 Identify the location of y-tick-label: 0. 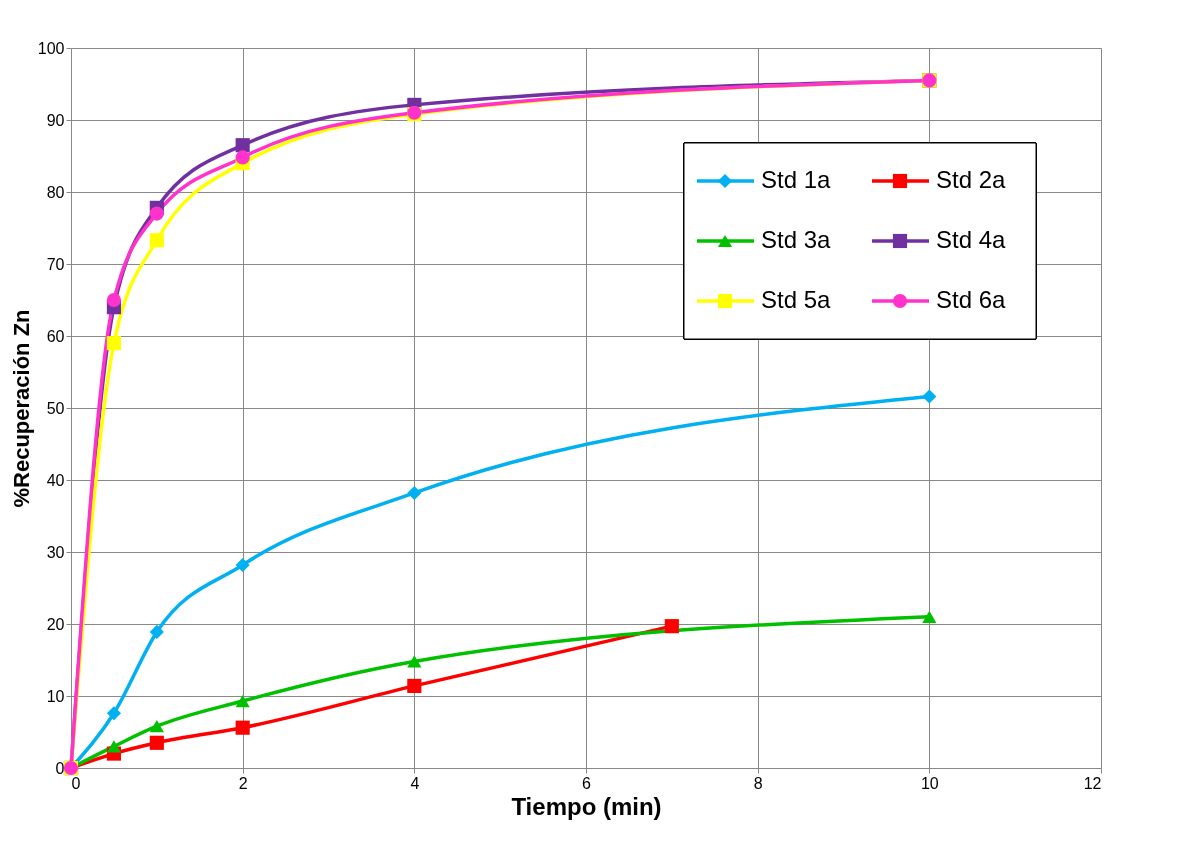
(60, 768).